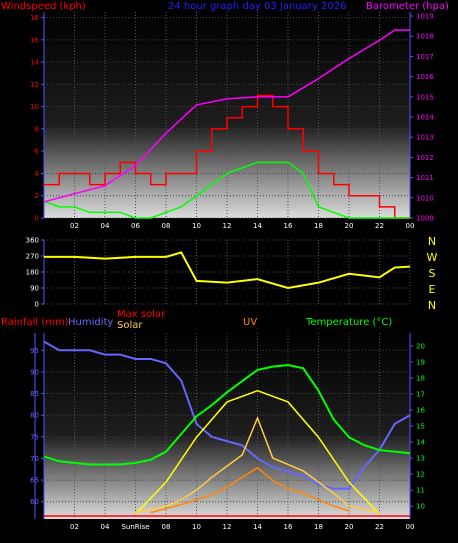 The width and height of the screenshot is (458, 543). Describe the element at coordinates (257, 6) in the screenshot. I see `chart-title: 24 hour graph day 03 January 2026` at that location.